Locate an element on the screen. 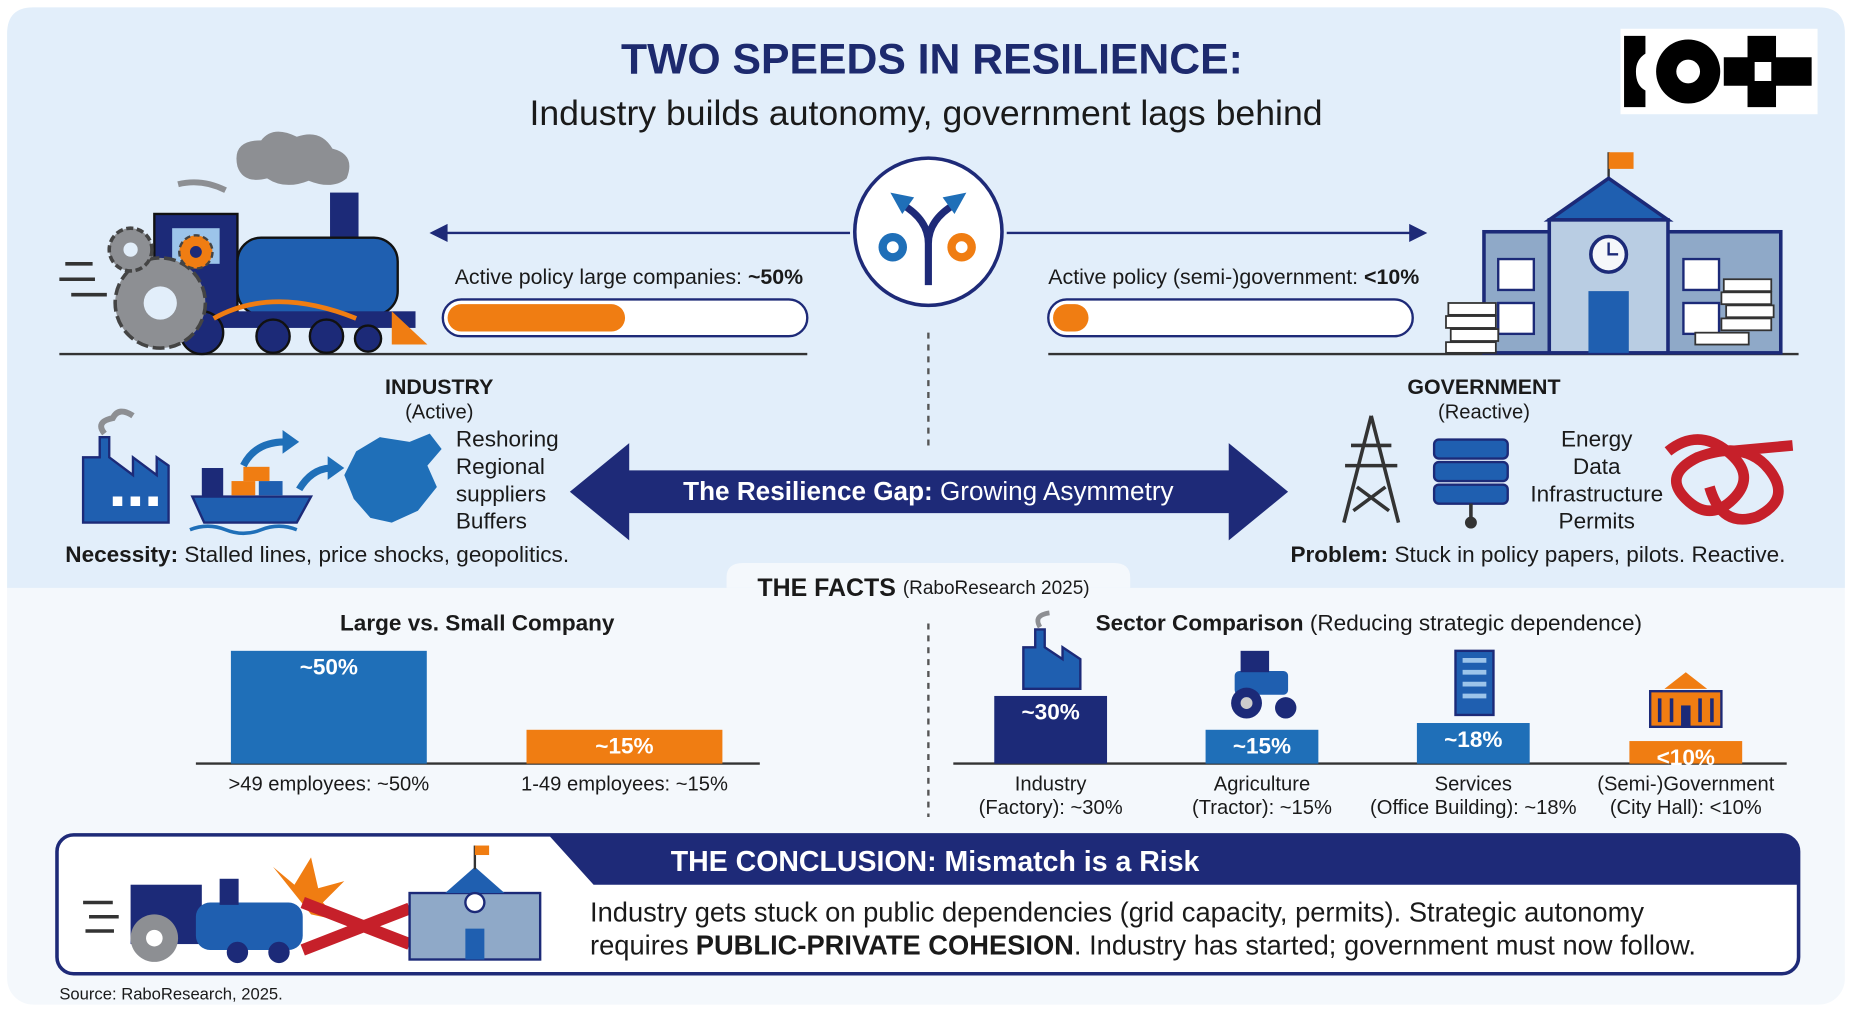 The height and width of the screenshot is (1012, 1852). direction-arrow is located at coordinates (928, 232).